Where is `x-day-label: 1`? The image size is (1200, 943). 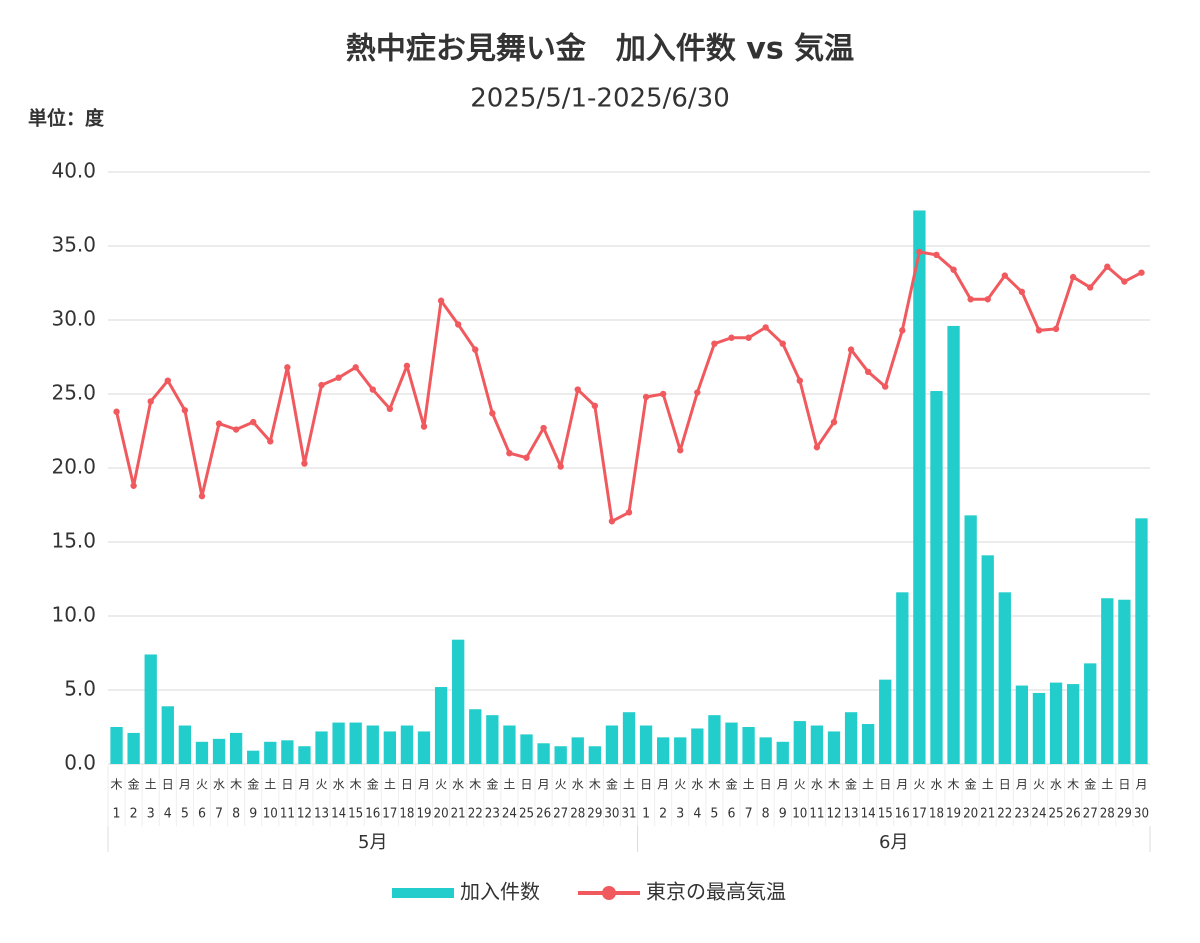 x-day-label: 1 is located at coordinates (117, 814).